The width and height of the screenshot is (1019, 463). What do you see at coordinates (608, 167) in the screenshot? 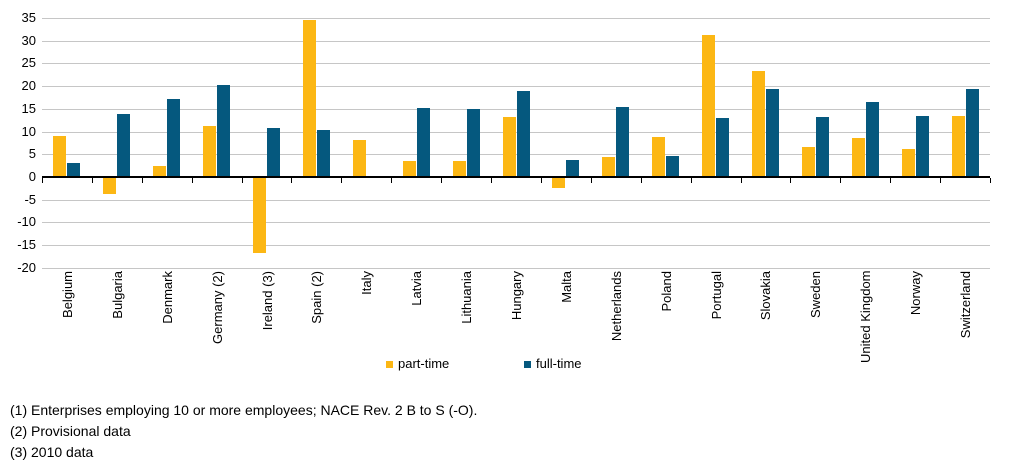
I see `bar-part-time-netherlands` at bounding box center [608, 167].